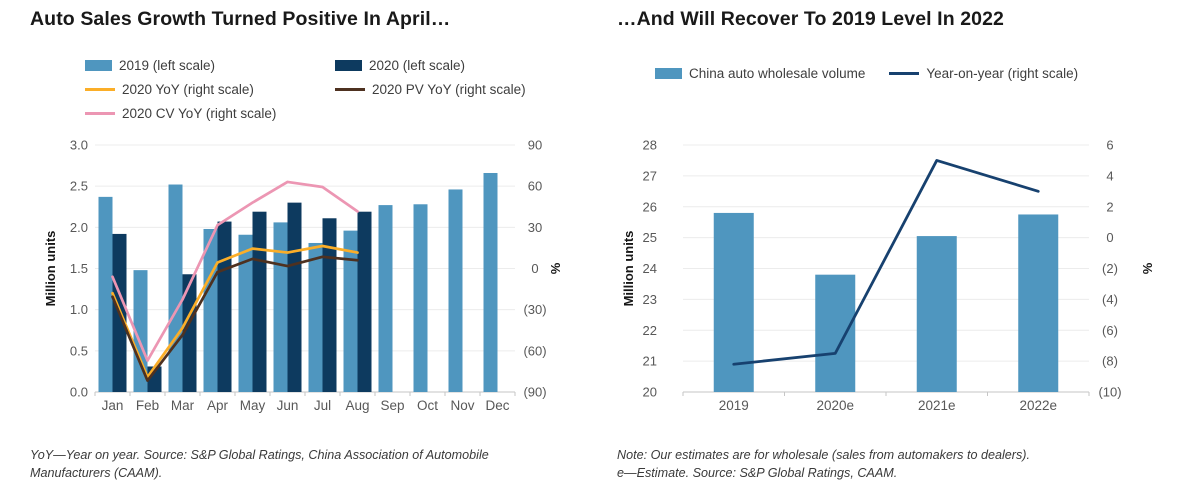 The height and width of the screenshot is (492, 1179). I want to click on x-axis-category-label: Jun, so click(288, 405).